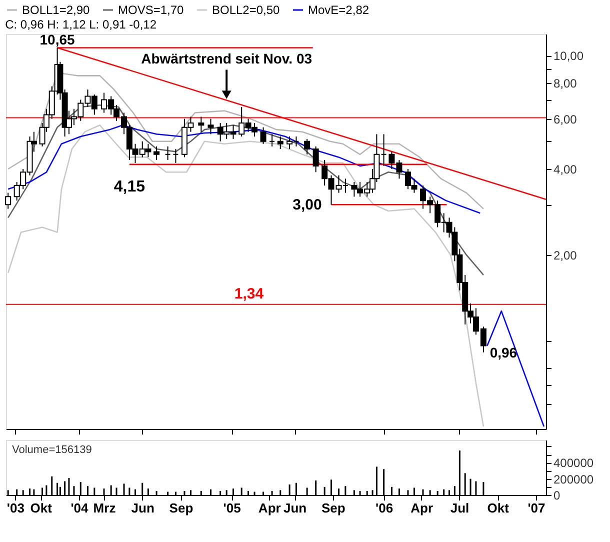 The image size is (610, 542). What do you see at coordinates (460, 508) in the screenshot?
I see `x-tick-label: Jul` at bounding box center [460, 508].